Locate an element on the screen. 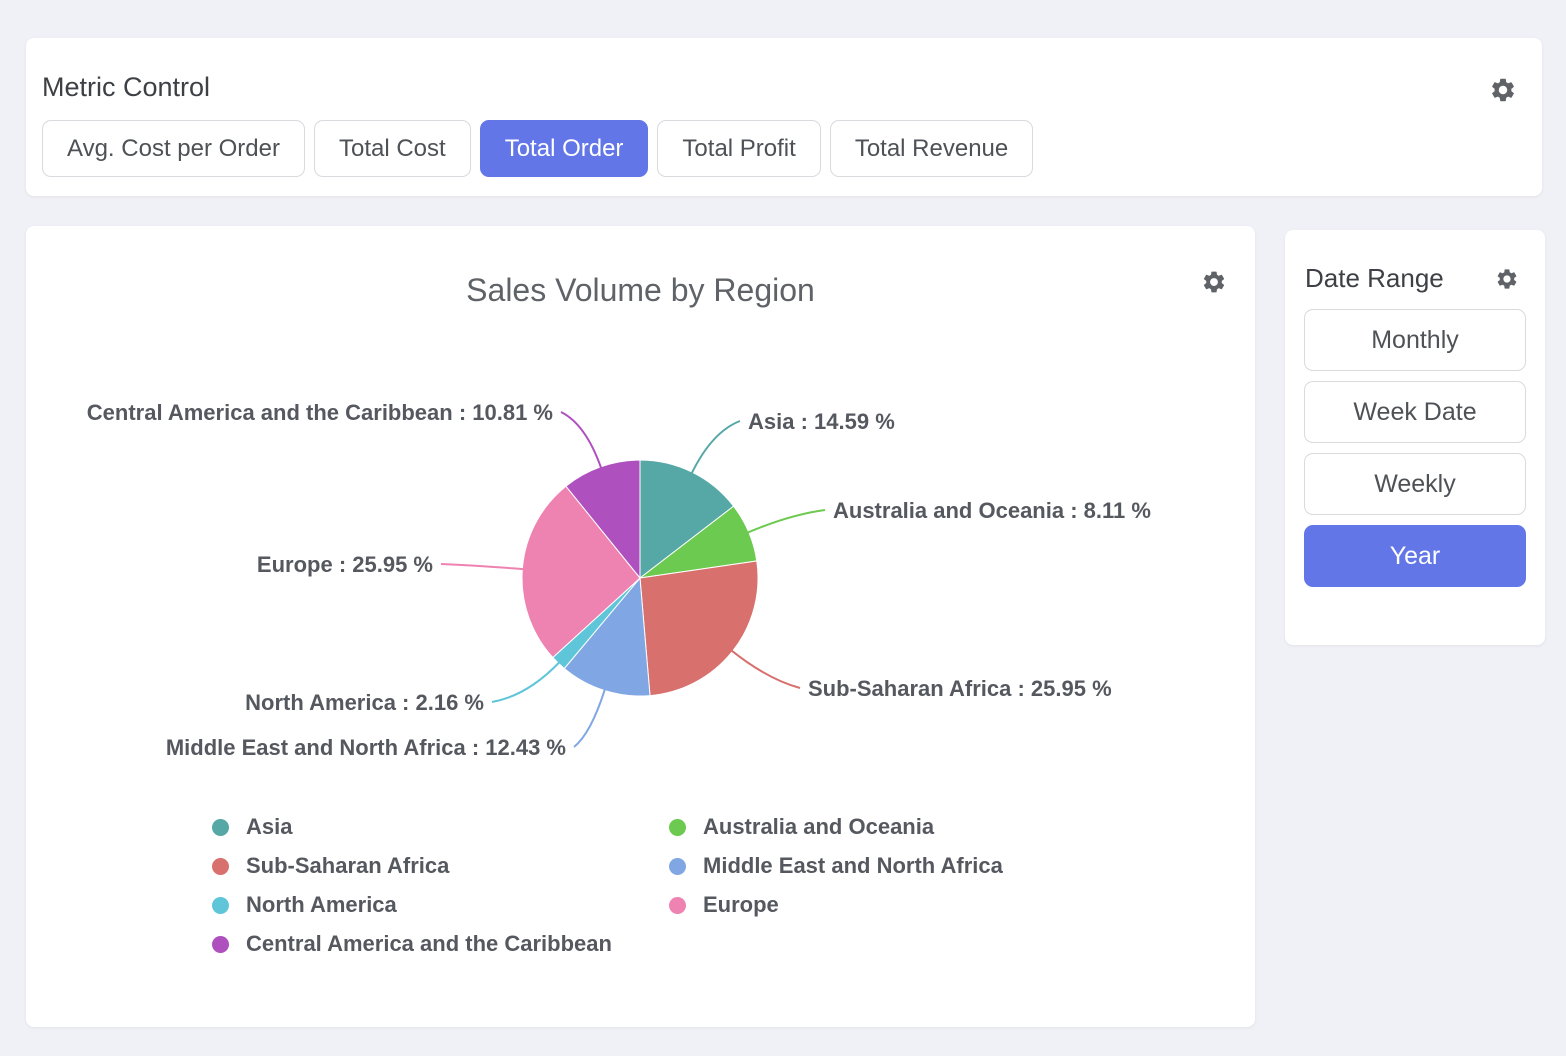  legend-label: Middle East and North Africa is located at coordinates (853, 865).